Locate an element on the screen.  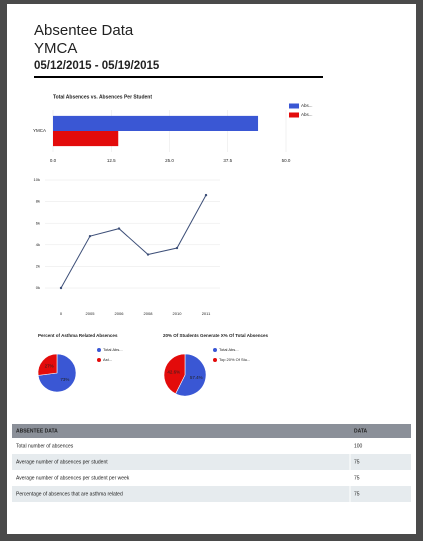
slice-label: 27% is located at coordinates (49, 365).